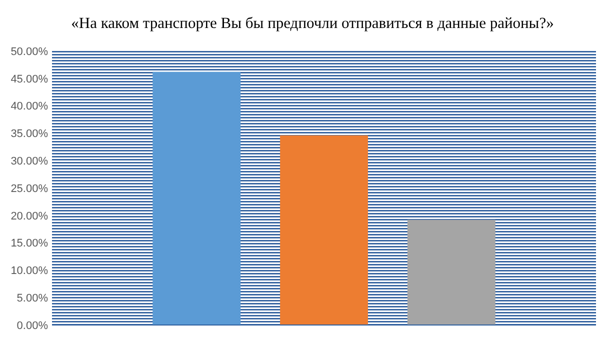 The height and width of the screenshot is (340, 605). Describe the element at coordinates (29, 52) in the screenshot. I see `y-tick-label: 50.00%` at that location.